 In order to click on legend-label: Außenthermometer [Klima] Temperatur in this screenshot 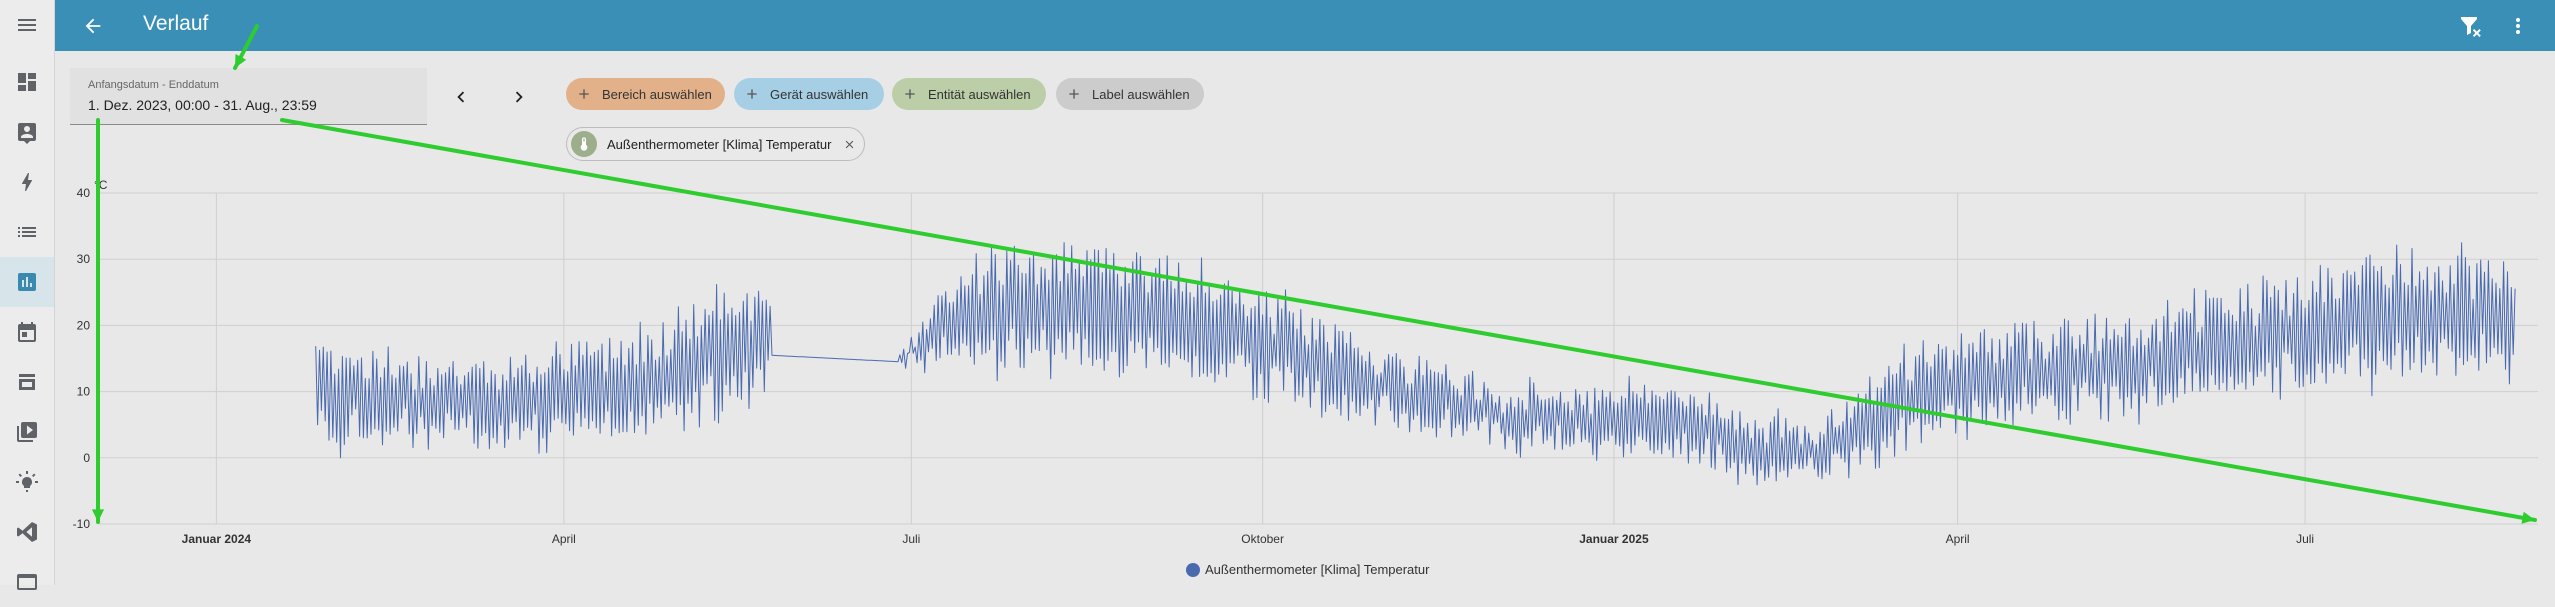, I will do `click(1317, 569)`.